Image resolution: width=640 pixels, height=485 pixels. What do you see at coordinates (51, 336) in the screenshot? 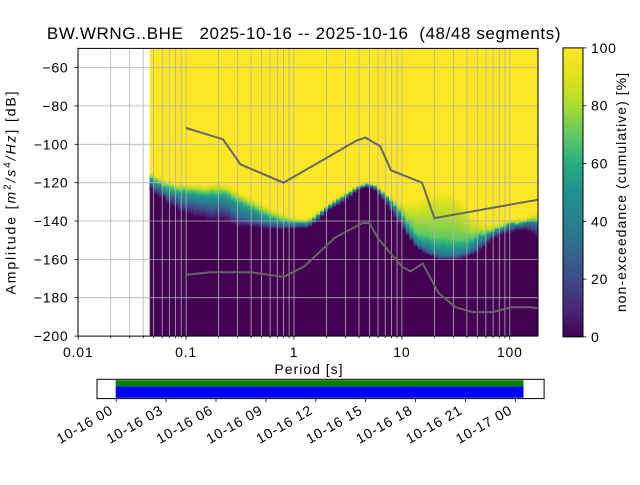
I see `svg-text: −200` at bounding box center [51, 336].